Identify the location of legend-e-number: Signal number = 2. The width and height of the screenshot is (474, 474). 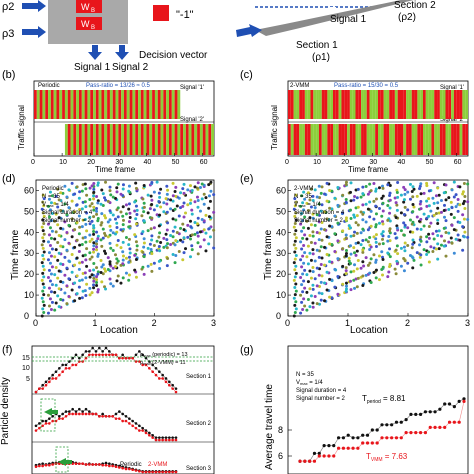
(319, 221).